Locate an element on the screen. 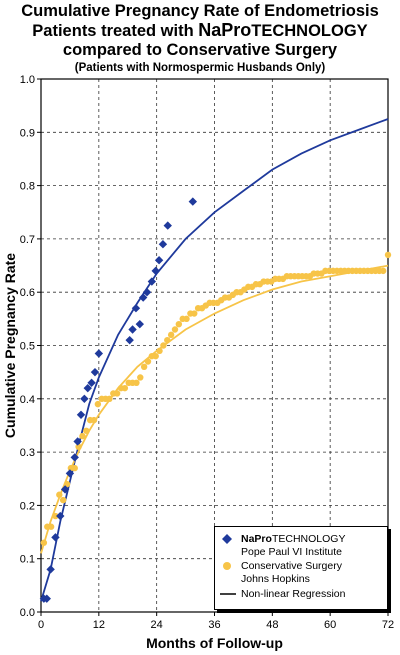  title-line2: Patients treated with NaProTECHNOLOGY is located at coordinates (200, 31).